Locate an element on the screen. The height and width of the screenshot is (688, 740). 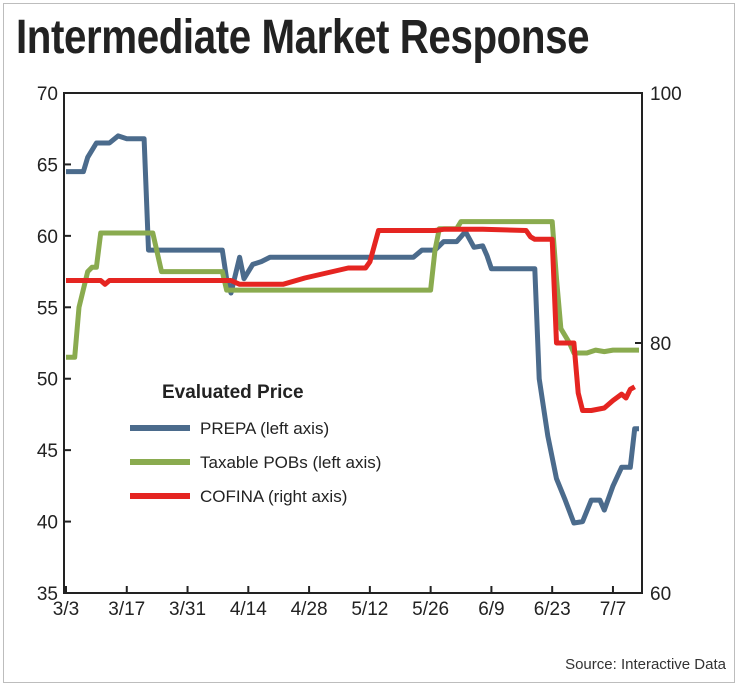
x-axis-tick-label: 3/17 is located at coordinates (126, 609).